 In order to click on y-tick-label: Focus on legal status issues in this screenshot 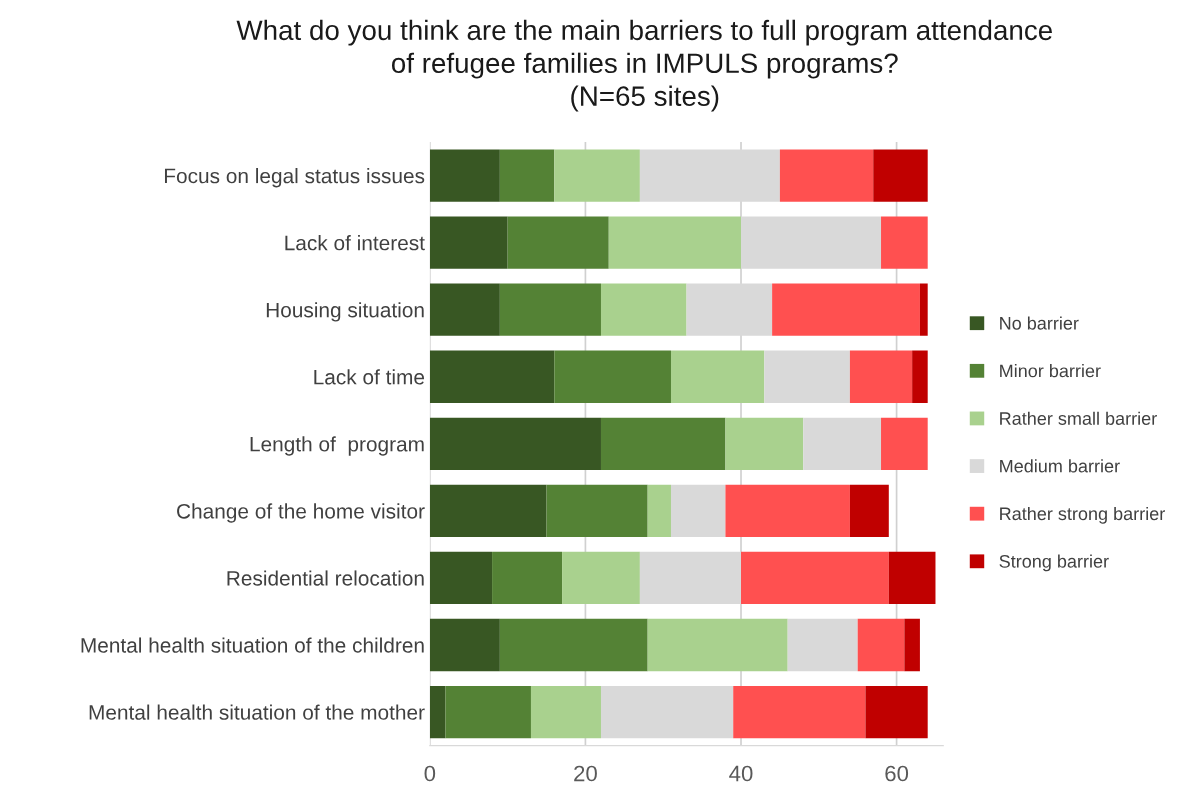, I will do `click(295, 178)`.